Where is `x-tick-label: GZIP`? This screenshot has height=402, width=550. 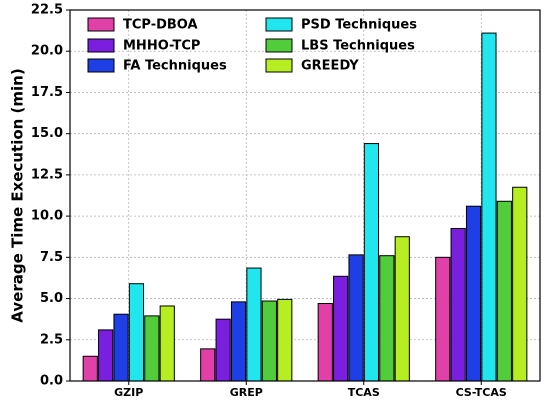
x-tick-label: GZIP is located at coordinates (128, 392).